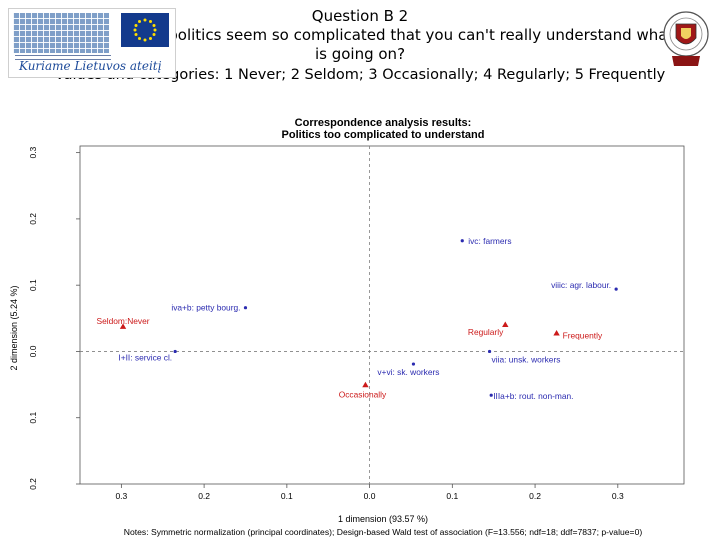  What do you see at coordinates (526, 359) in the screenshot?
I see `point-label: viia: unsk. workers` at bounding box center [526, 359].